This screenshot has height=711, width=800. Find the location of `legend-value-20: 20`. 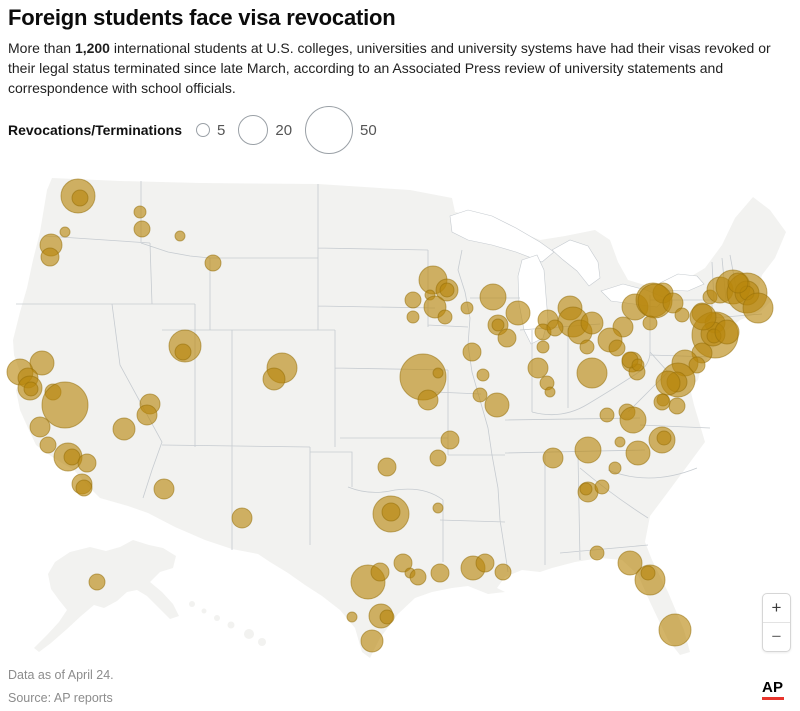

legend-value-20: 20 is located at coordinates (284, 130).